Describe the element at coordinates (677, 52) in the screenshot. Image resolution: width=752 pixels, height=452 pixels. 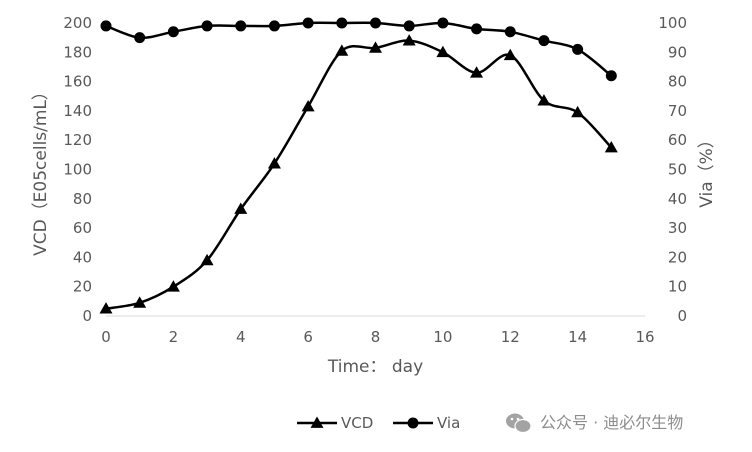
I see `y-right-tick-label: 90` at that location.